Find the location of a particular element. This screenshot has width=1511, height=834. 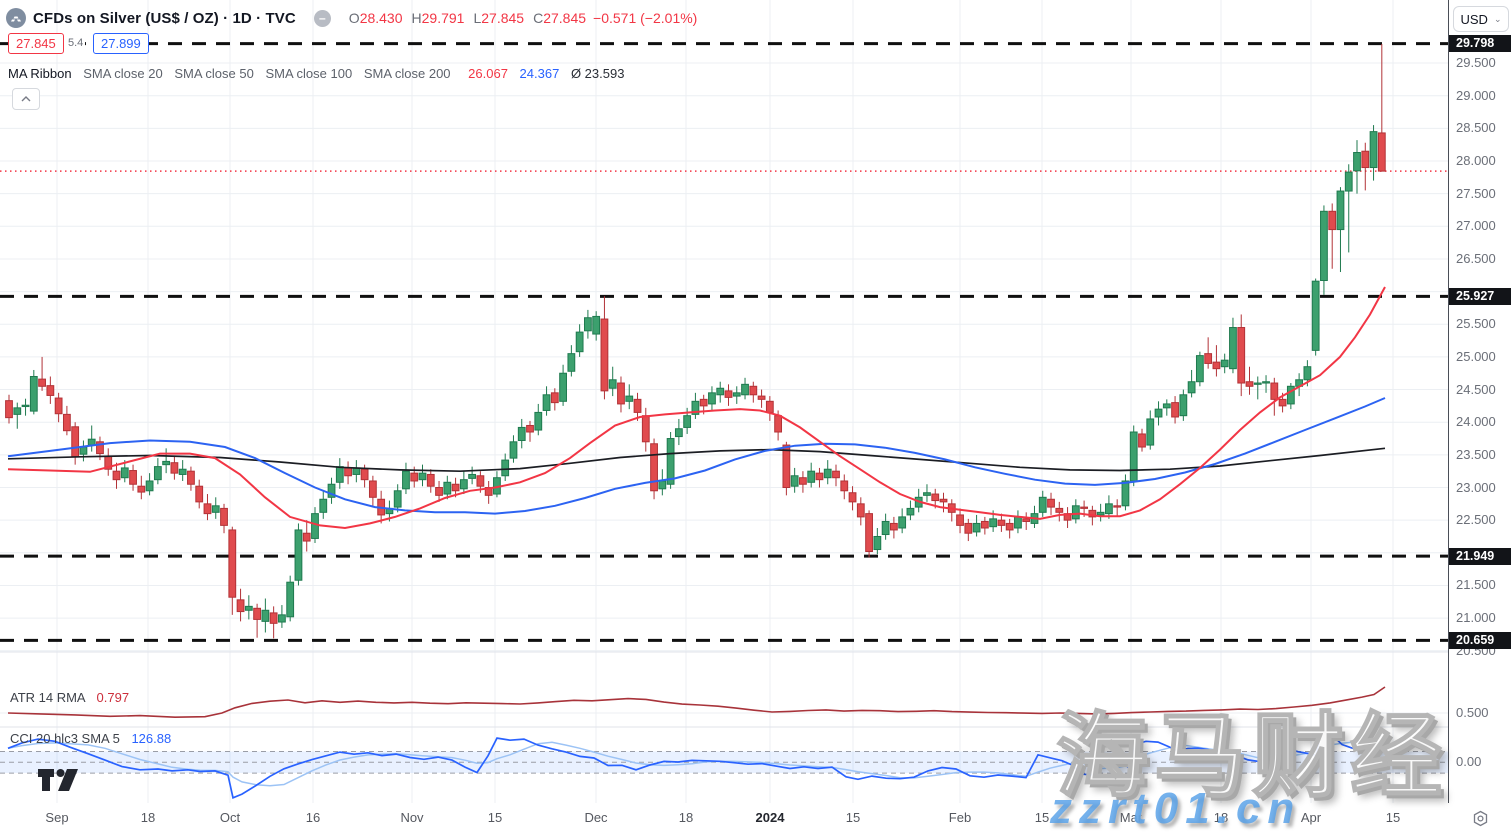

price-axis-label: 22.500 is located at coordinates (1476, 520).